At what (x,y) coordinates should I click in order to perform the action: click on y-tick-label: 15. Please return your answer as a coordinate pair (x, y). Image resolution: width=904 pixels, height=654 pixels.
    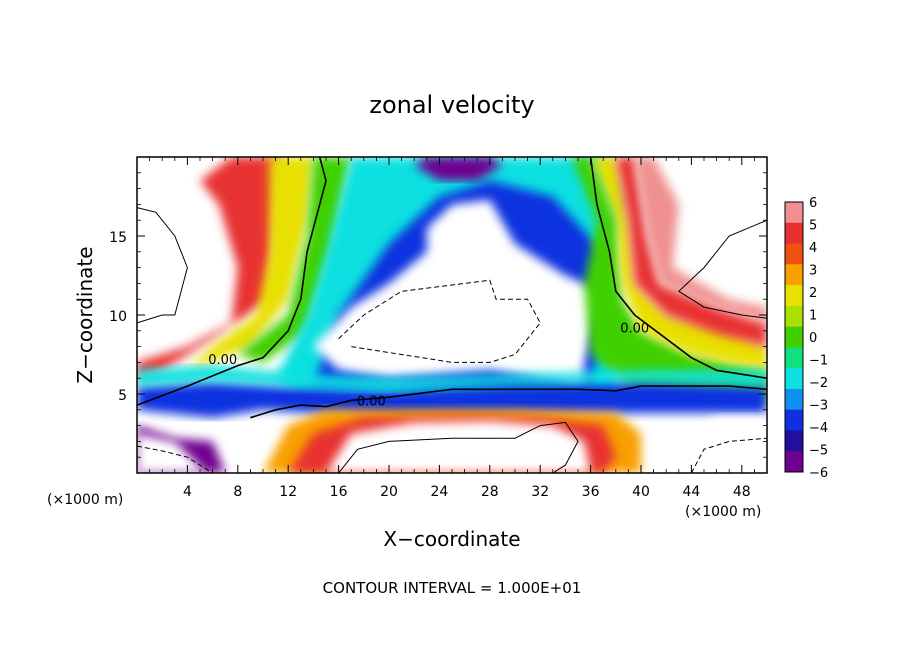
    Looking at the image, I should click on (118, 238).